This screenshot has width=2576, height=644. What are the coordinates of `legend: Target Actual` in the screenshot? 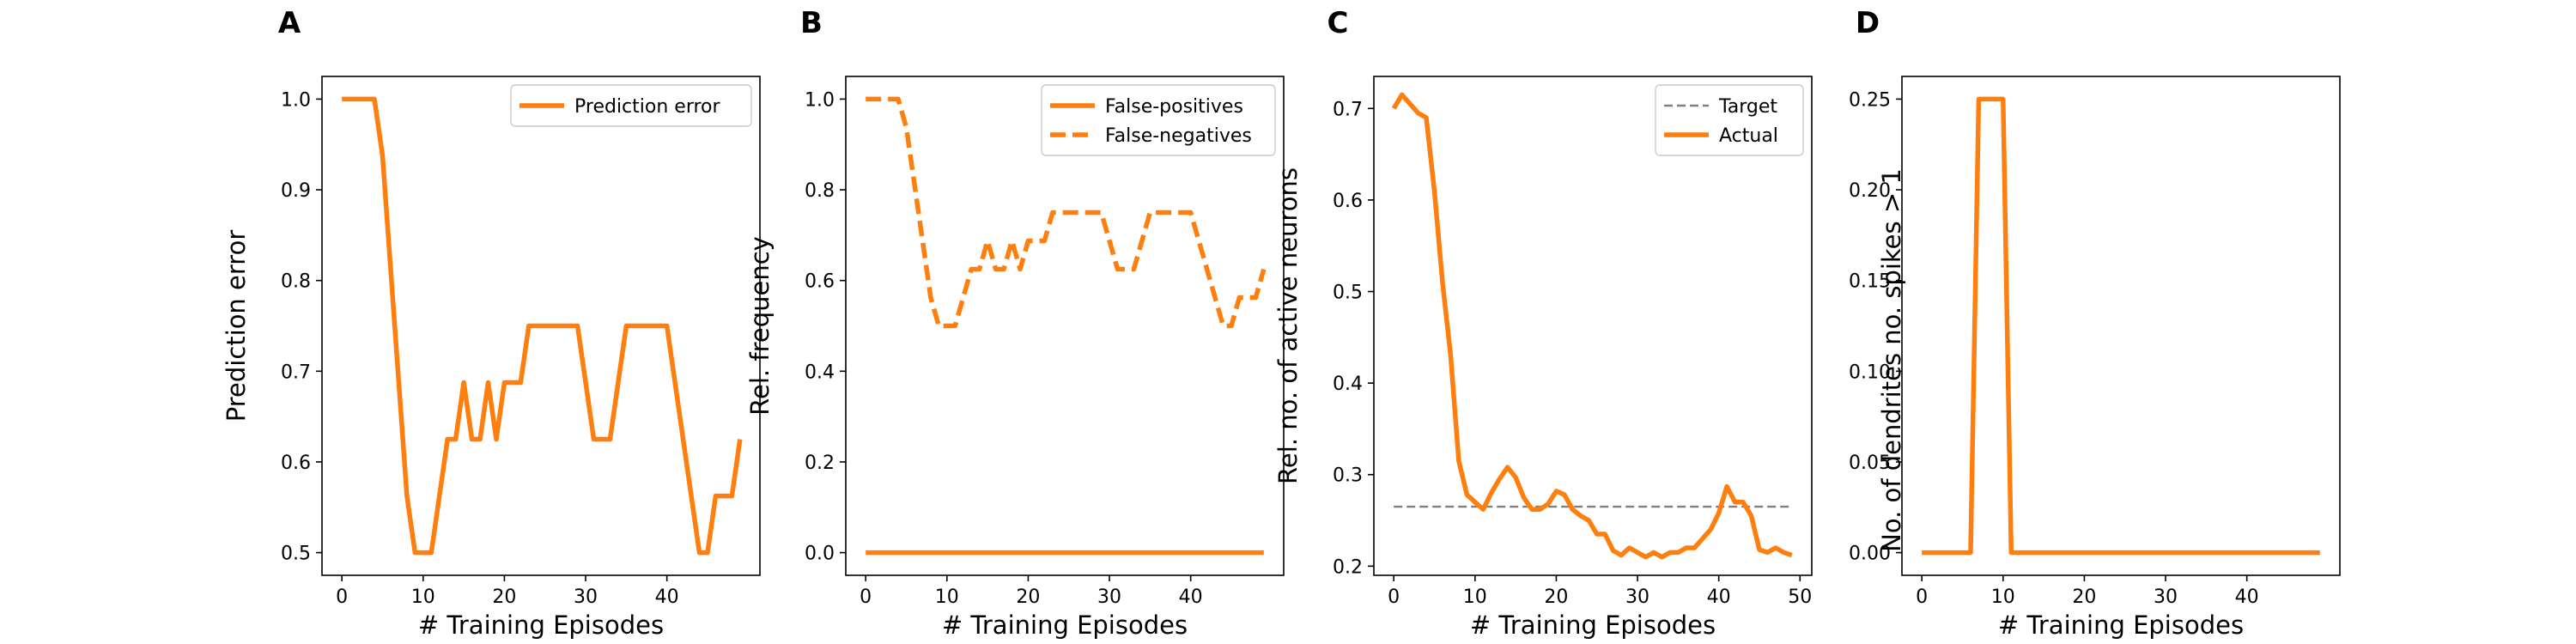 It's located at (1729, 120).